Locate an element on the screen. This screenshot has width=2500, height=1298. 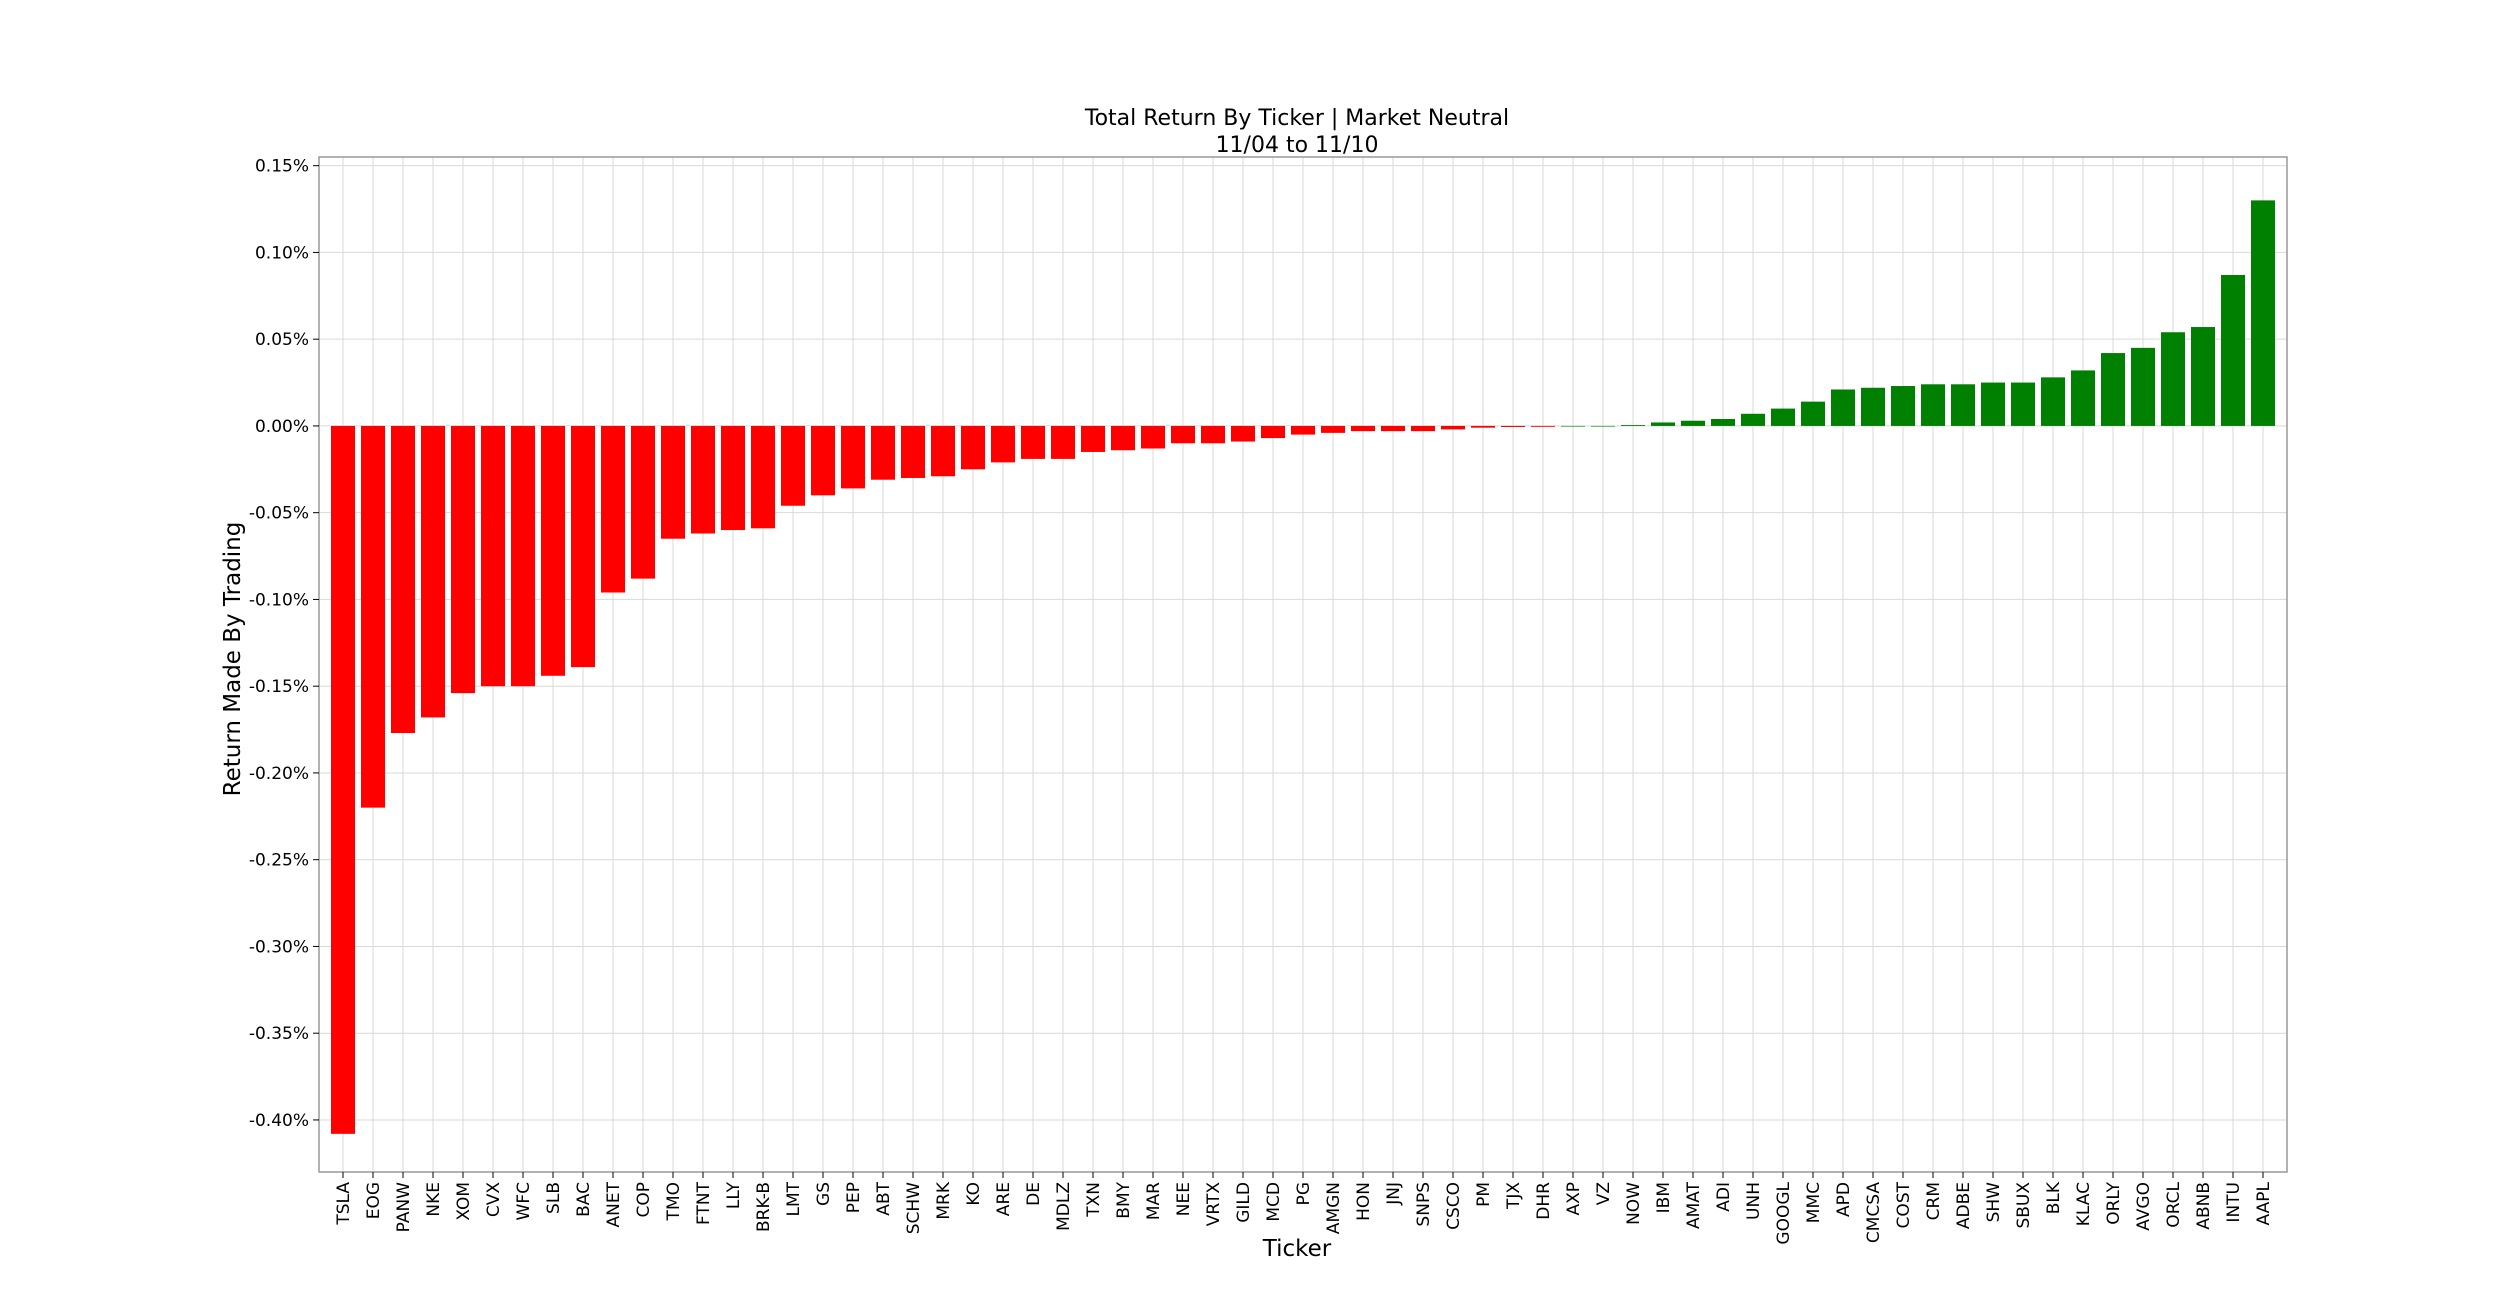
bar-cost is located at coordinates (1903, 406).